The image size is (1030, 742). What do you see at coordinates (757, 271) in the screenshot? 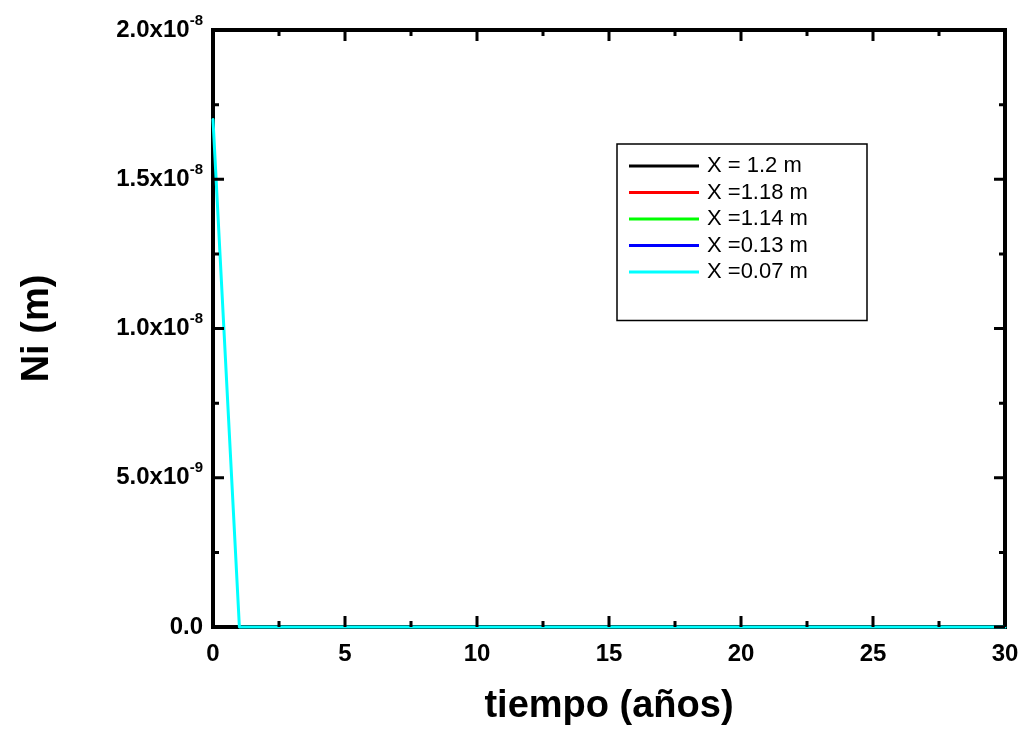
I see `legend-label: X =0.07 m` at bounding box center [757, 271].